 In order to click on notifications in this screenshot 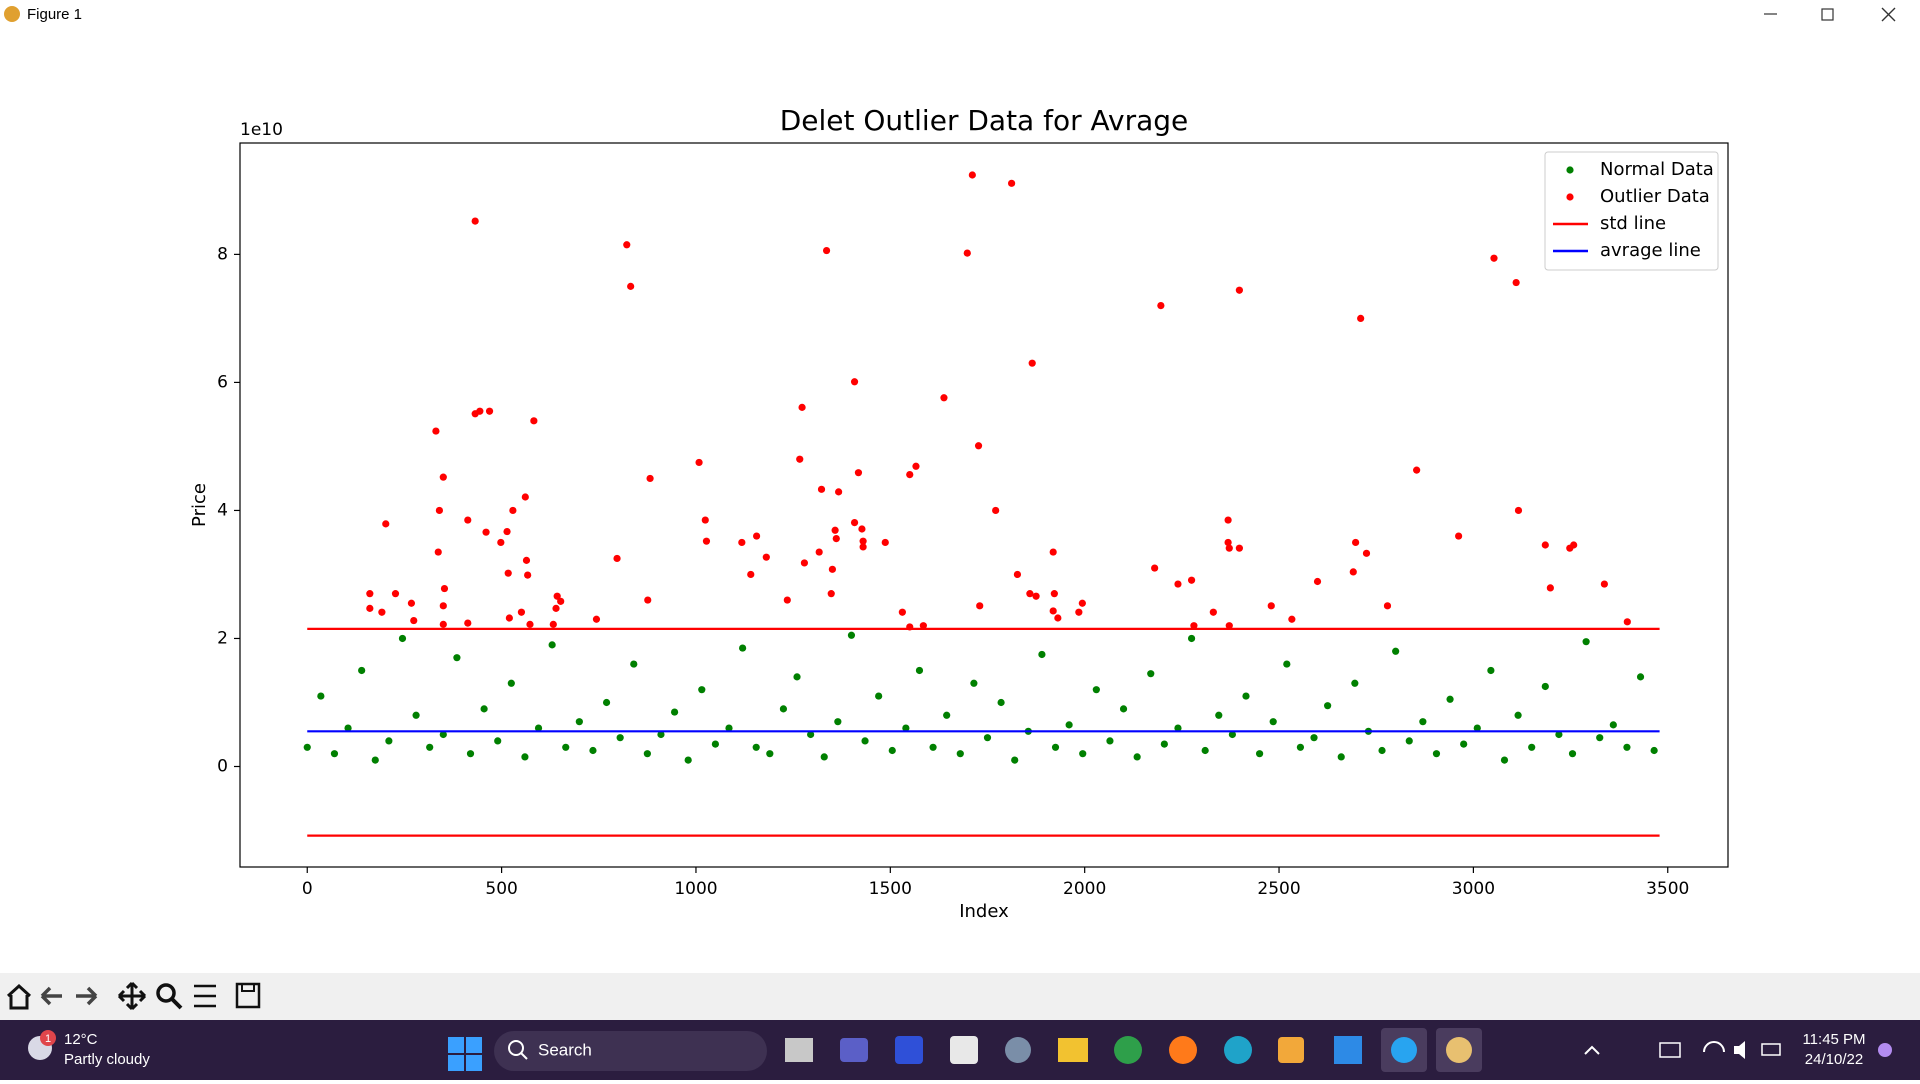, I will do `click(1885, 1050)`.